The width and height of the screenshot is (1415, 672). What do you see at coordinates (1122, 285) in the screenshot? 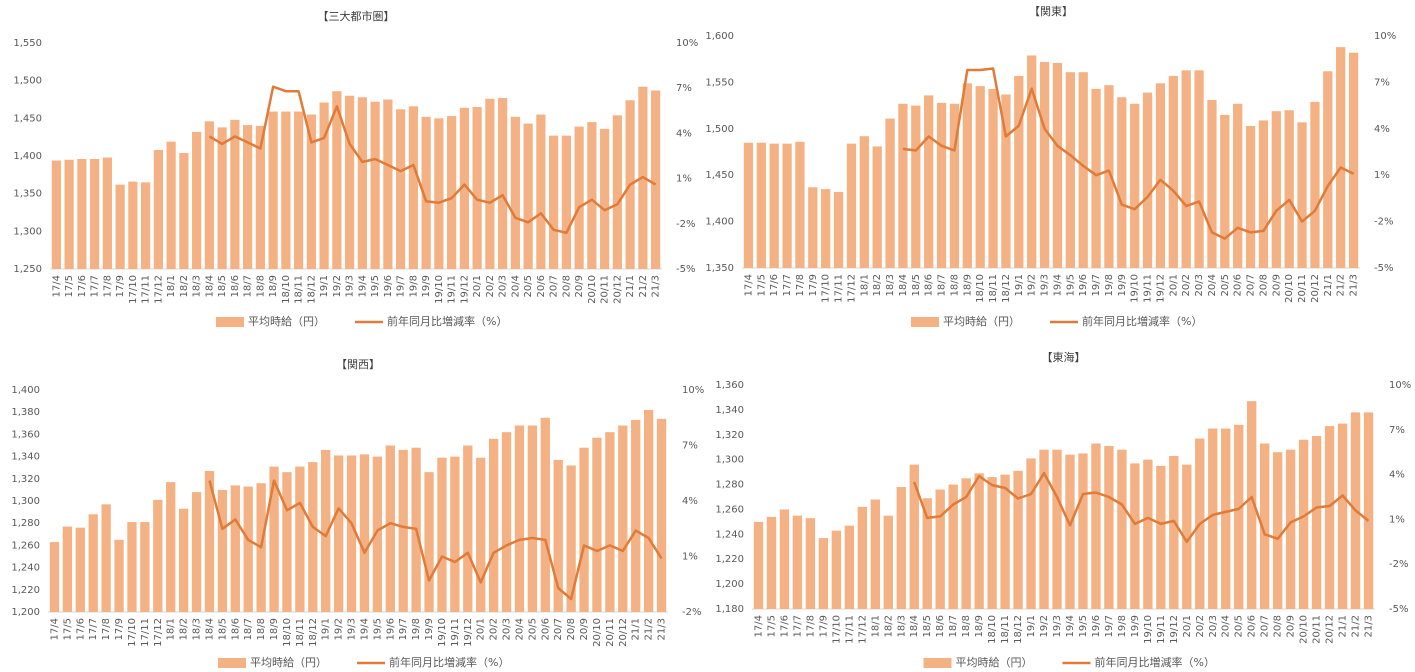
I see `x-tick-label: 19/9` at bounding box center [1122, 285].